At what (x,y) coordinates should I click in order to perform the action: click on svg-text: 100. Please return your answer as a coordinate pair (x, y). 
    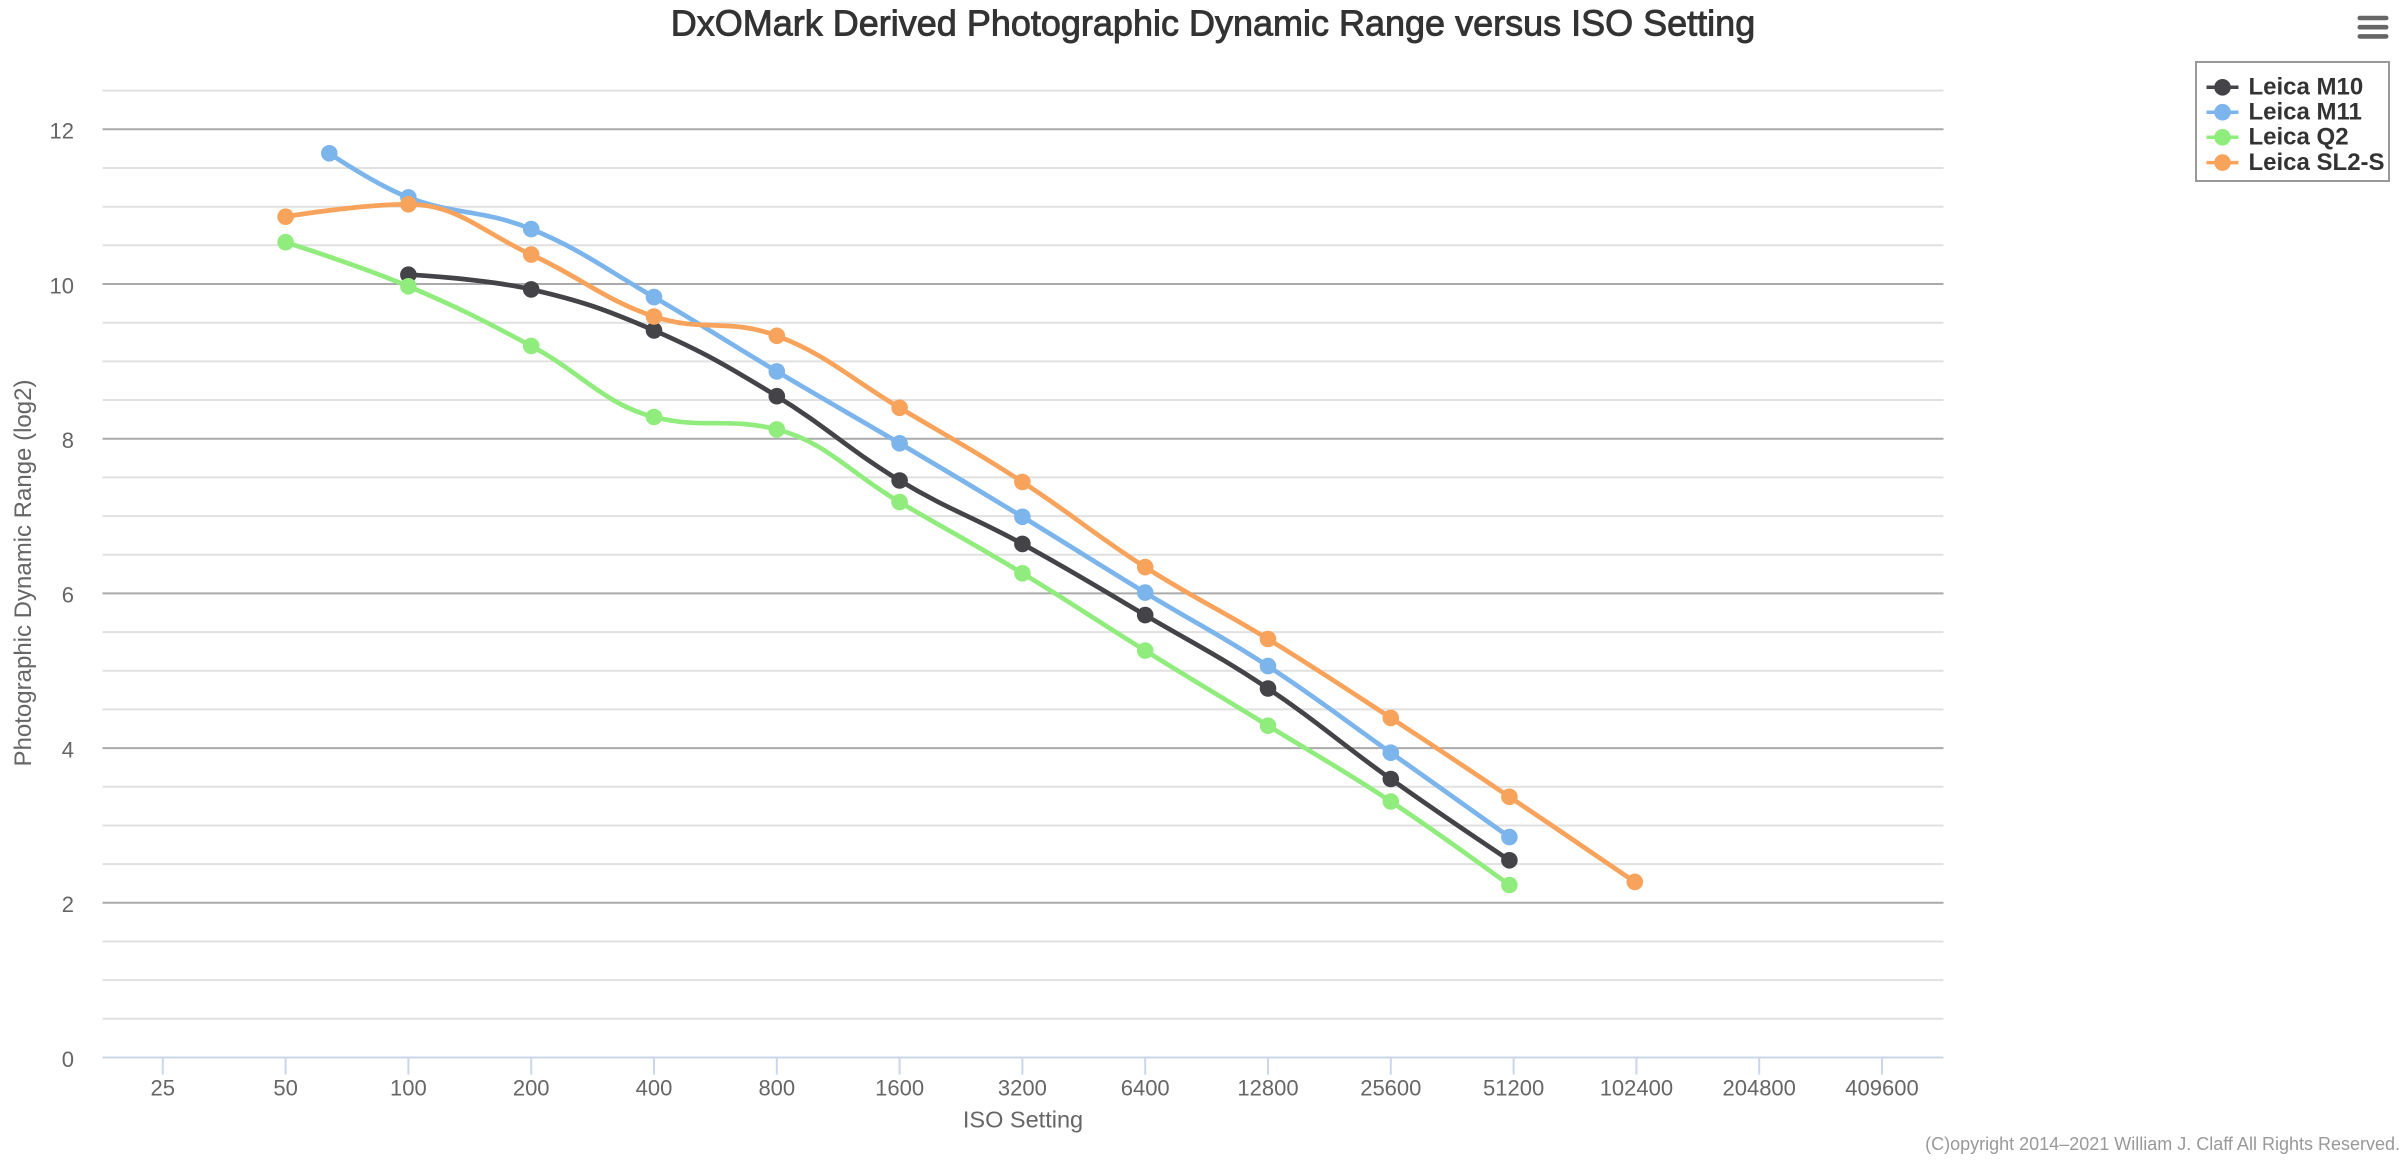
    Looking at the image, I should click on (408, 1088).